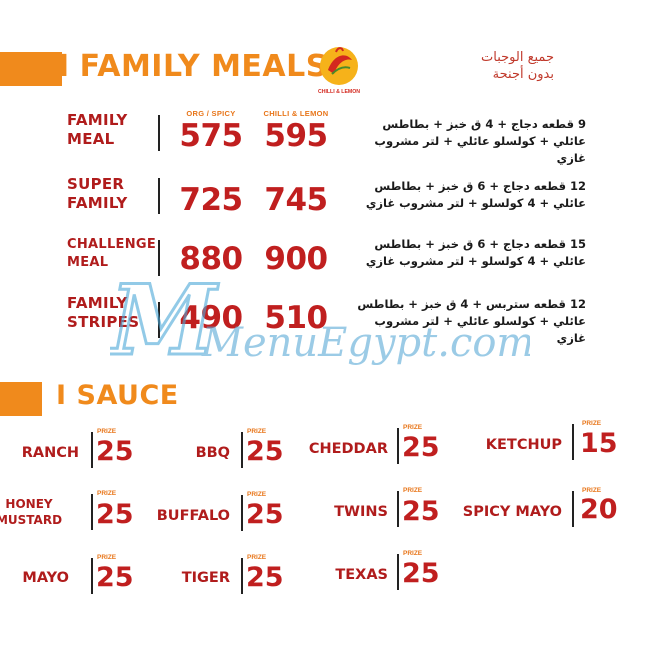  Describe the element at coordinates (512, 512) in the screenshot. I see `sauce-name: SPICY MAYO` at that location.